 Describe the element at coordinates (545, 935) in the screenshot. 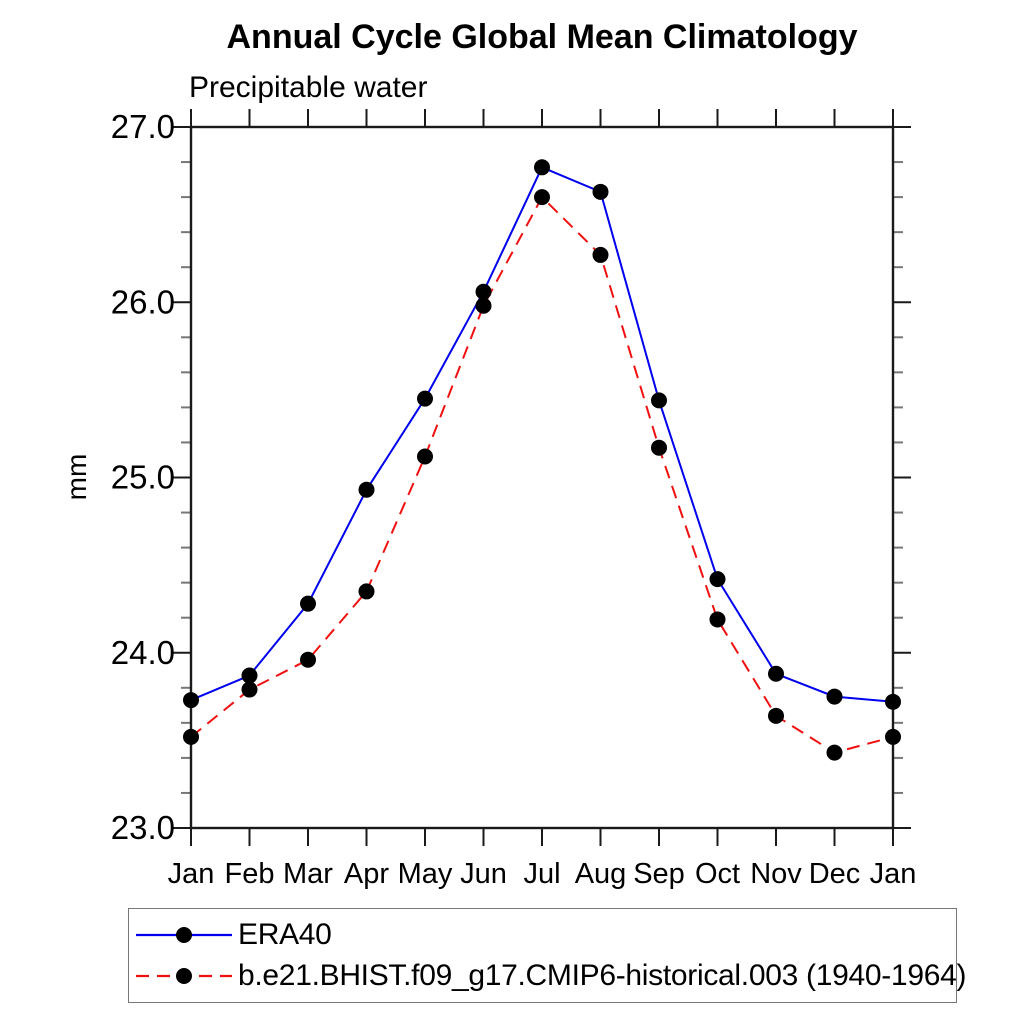

I see `legend-row-era40: ERA40` at that location.